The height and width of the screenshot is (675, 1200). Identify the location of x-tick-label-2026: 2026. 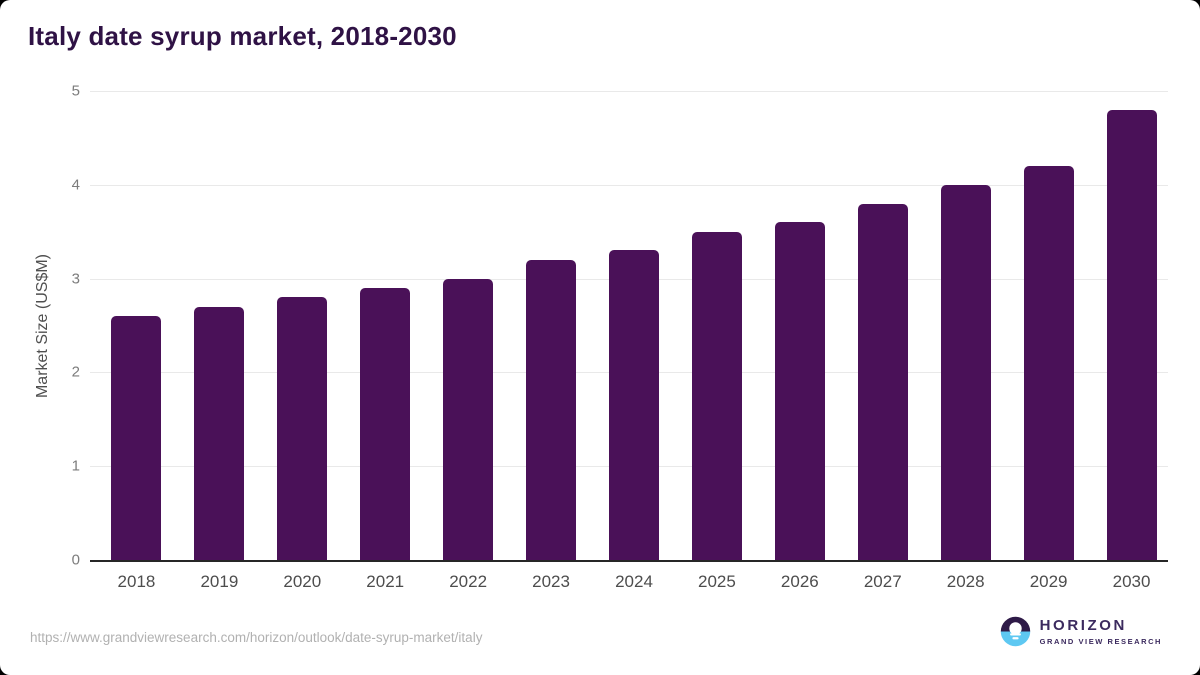
(799, 581).